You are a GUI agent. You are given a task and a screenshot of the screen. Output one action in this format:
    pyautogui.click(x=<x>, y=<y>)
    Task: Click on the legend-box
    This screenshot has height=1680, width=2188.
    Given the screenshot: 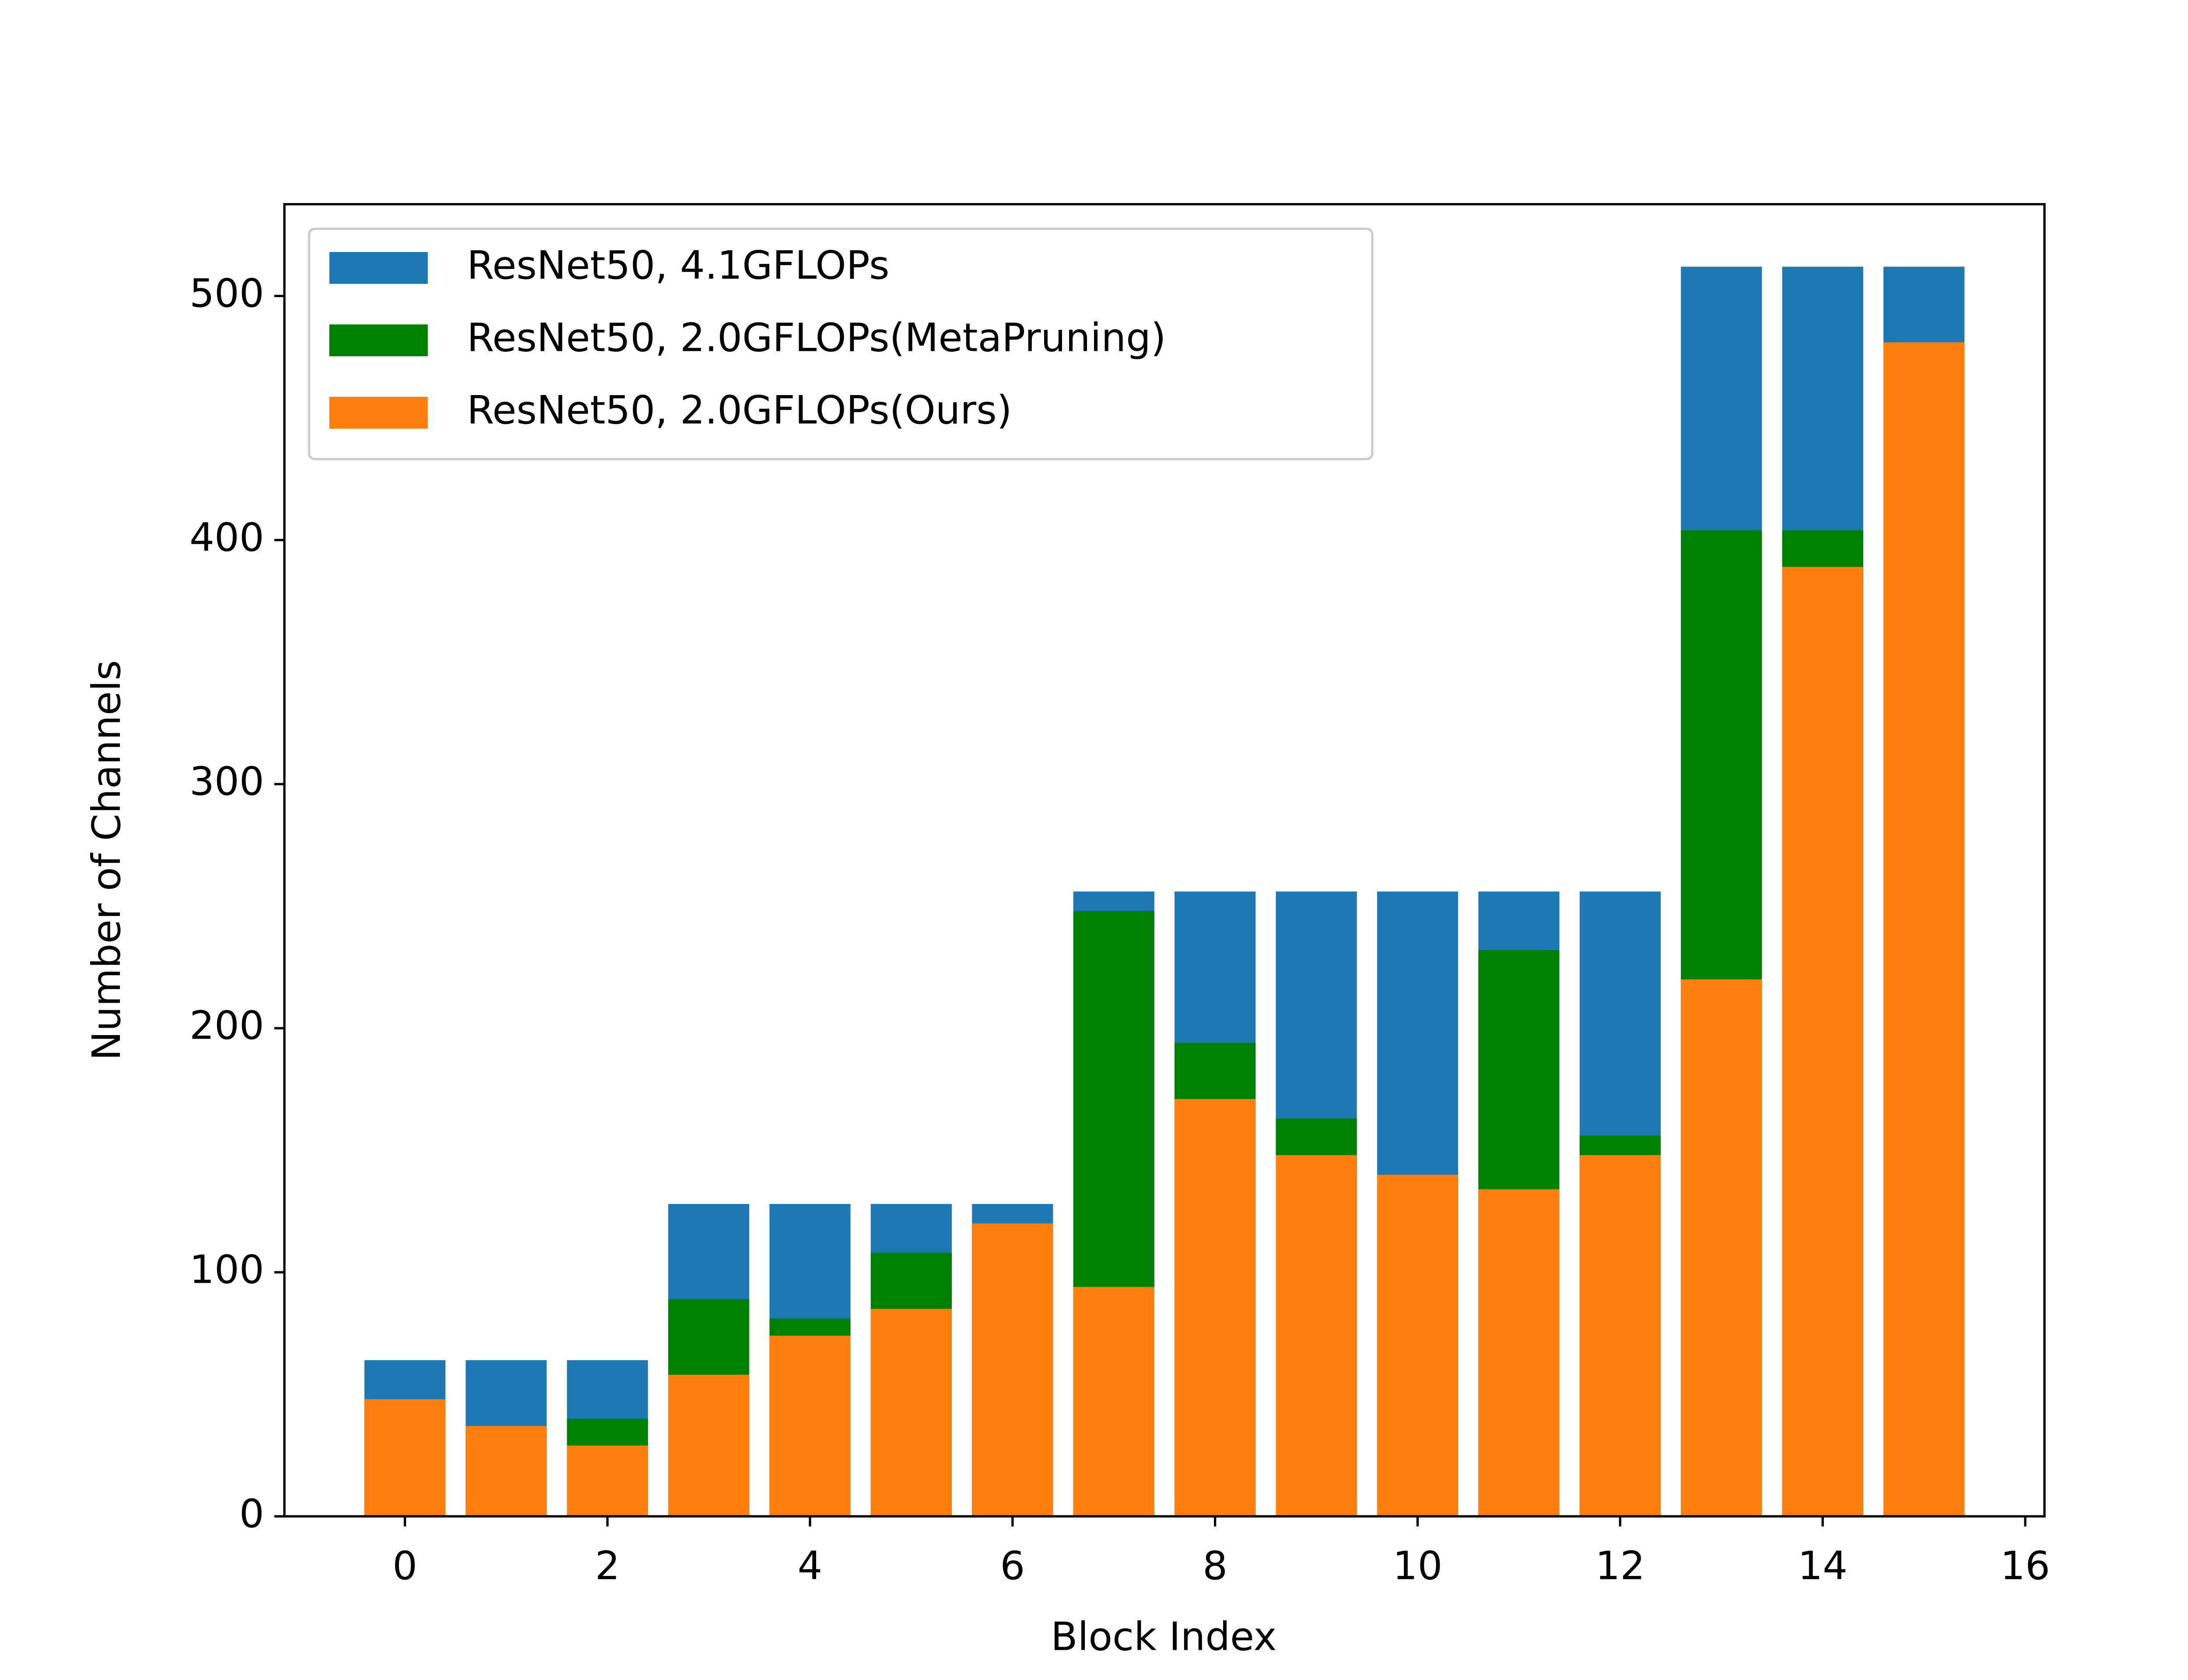 What is the action you would take?
    pyautogui.click(x=841, y=344)
    